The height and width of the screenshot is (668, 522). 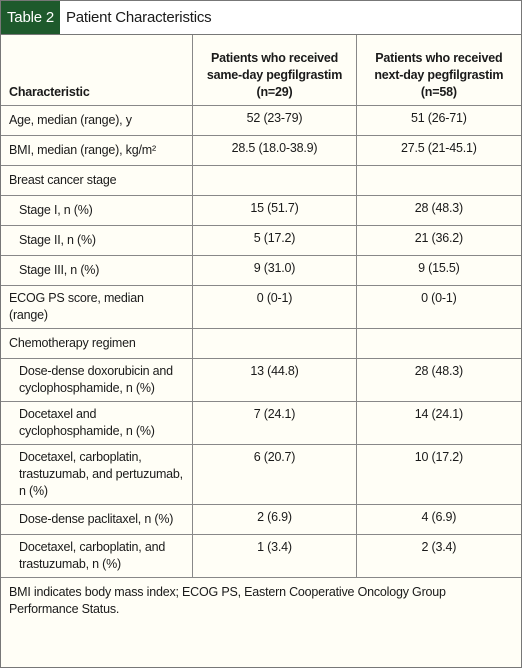 I want to click on cell-value: 9 (15.5), so click(x=438, y=270).